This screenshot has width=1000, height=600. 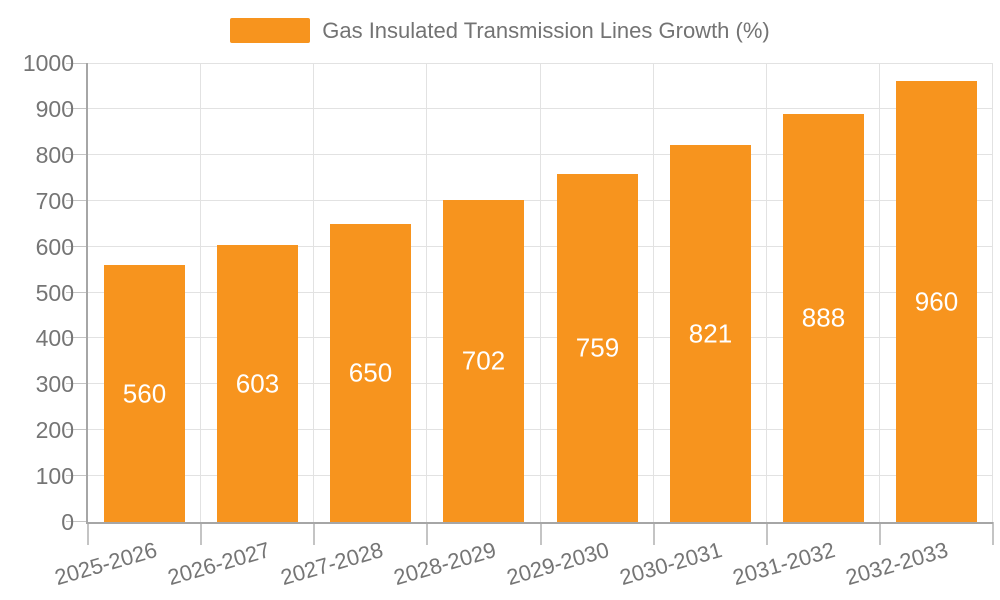 What do you see at coordinates (48, 63) in the screenshot?
I see `y-axis-tick-label: 1000` at bounding box center [48, 63].